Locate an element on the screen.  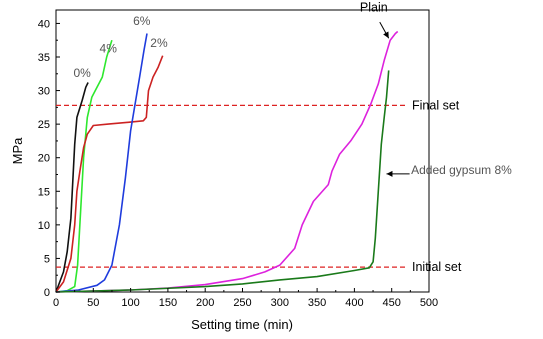
x-tick-label: 500 is located at coordinates (429, 303).